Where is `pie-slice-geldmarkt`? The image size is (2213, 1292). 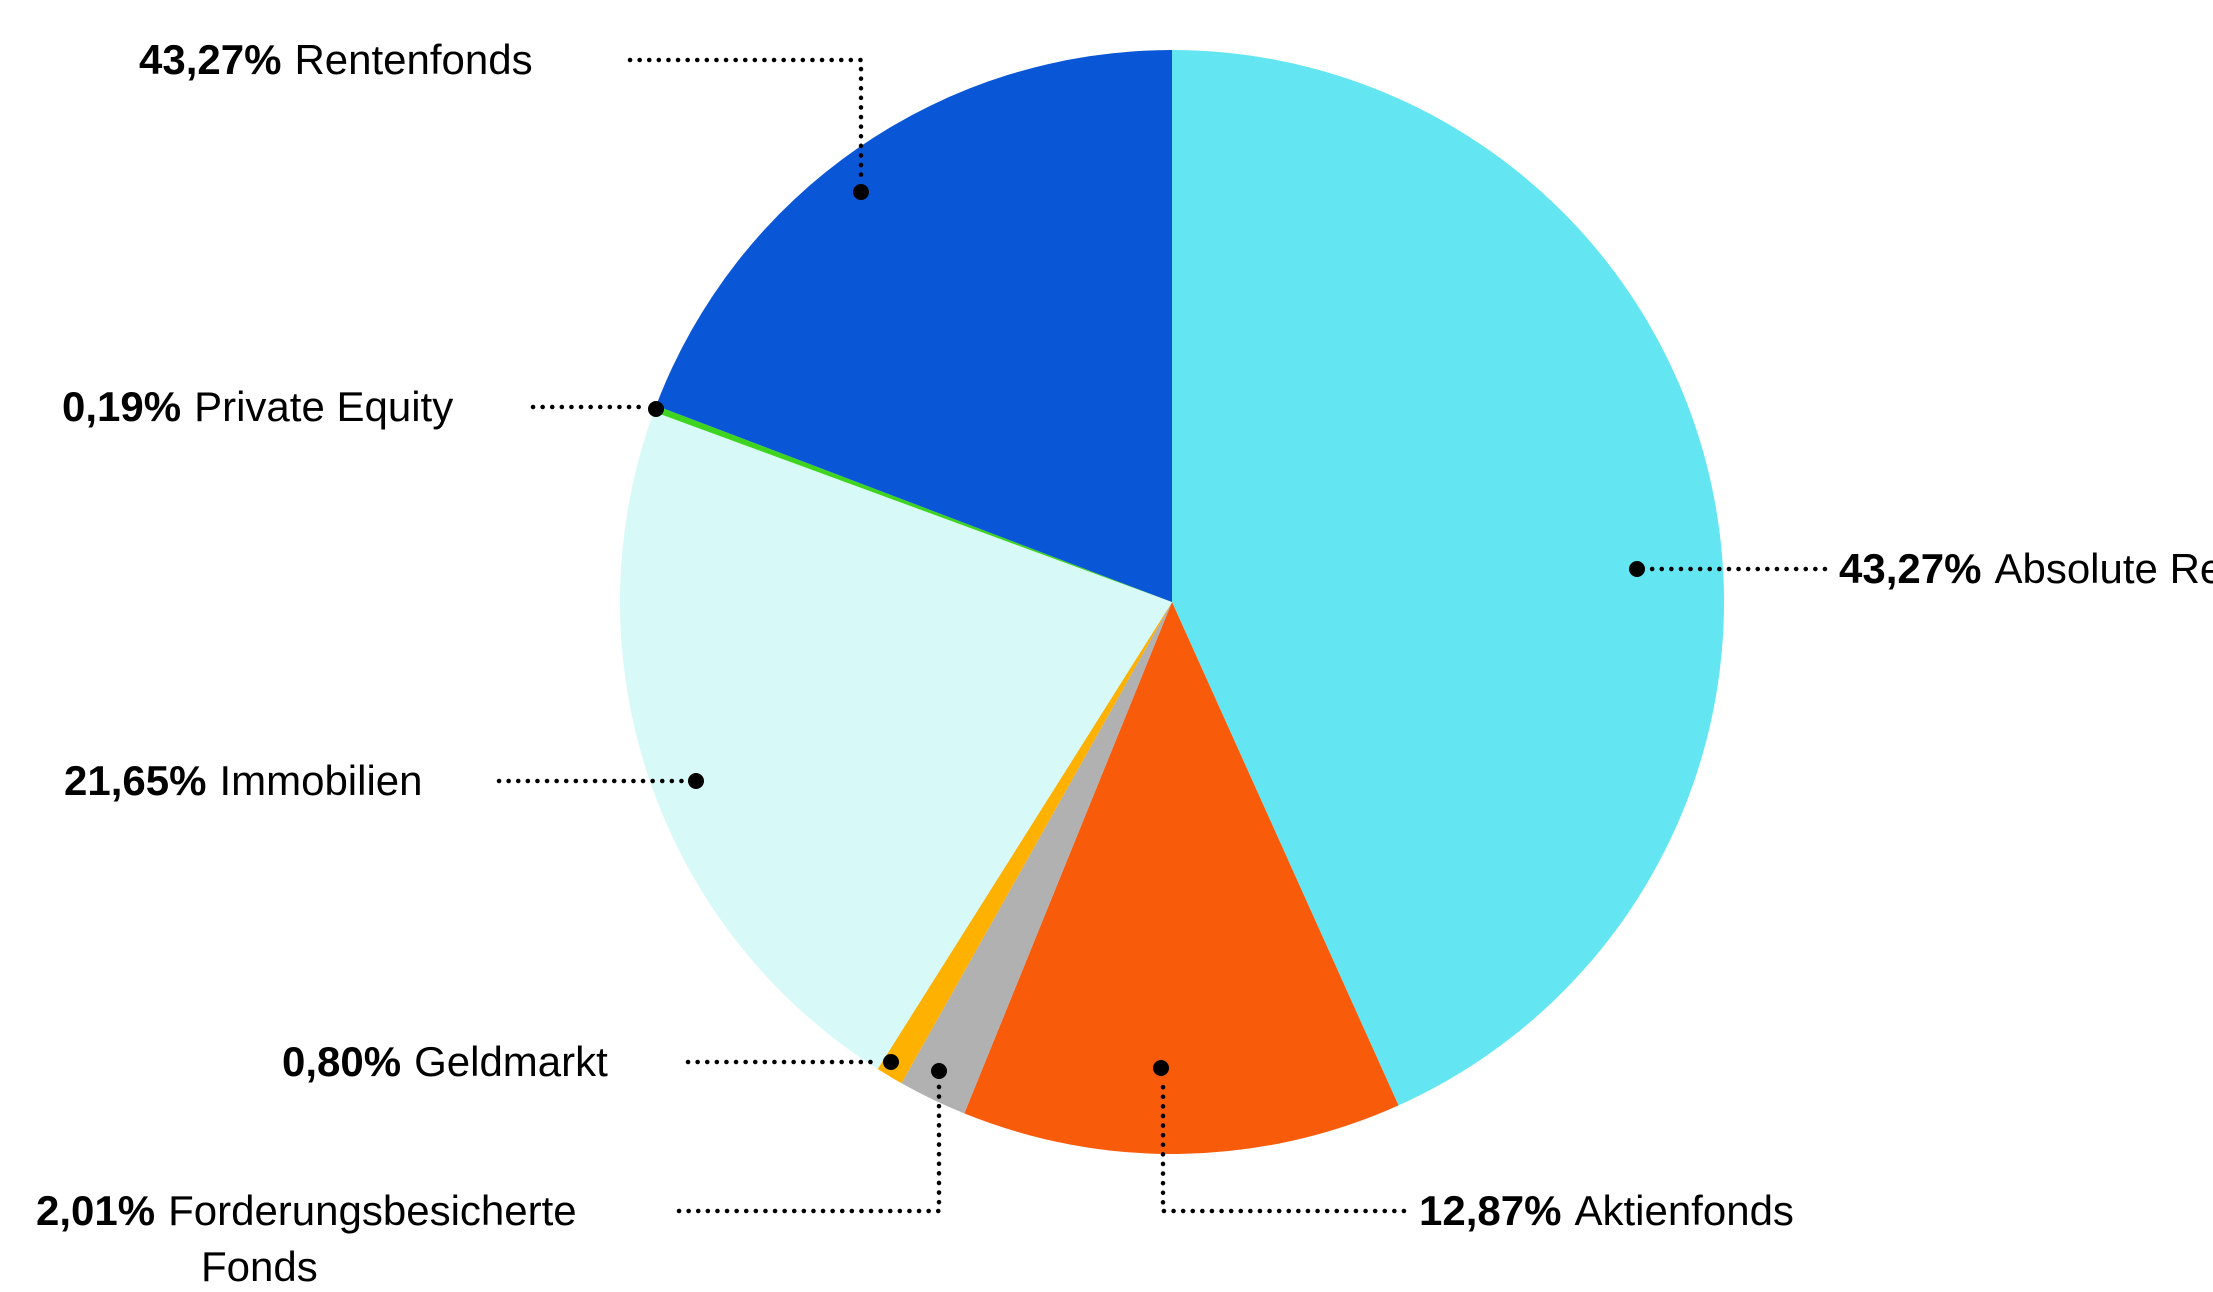 pie-slice-geldmarkt is located at coordinates (1024, 843).